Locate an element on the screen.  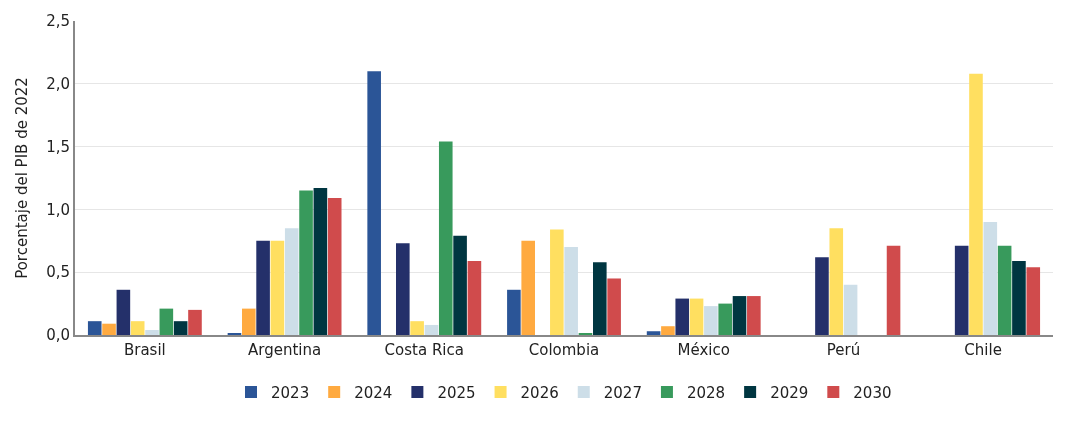
legend-label: 2025 is located at coordinates (456, 392).